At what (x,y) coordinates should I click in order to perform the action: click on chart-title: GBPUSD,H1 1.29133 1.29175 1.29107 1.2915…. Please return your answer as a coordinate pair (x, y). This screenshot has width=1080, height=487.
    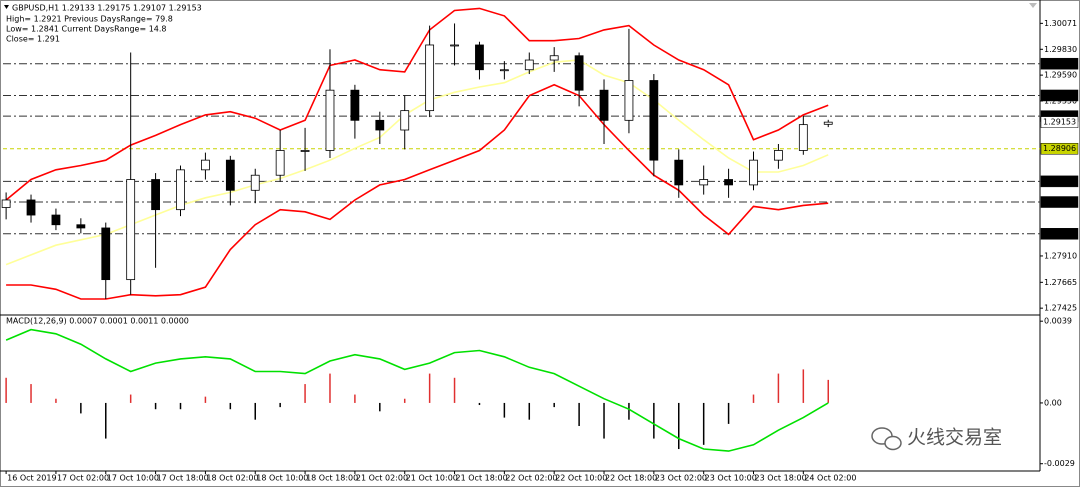
    Looking at the image, I should click on (107, 8).